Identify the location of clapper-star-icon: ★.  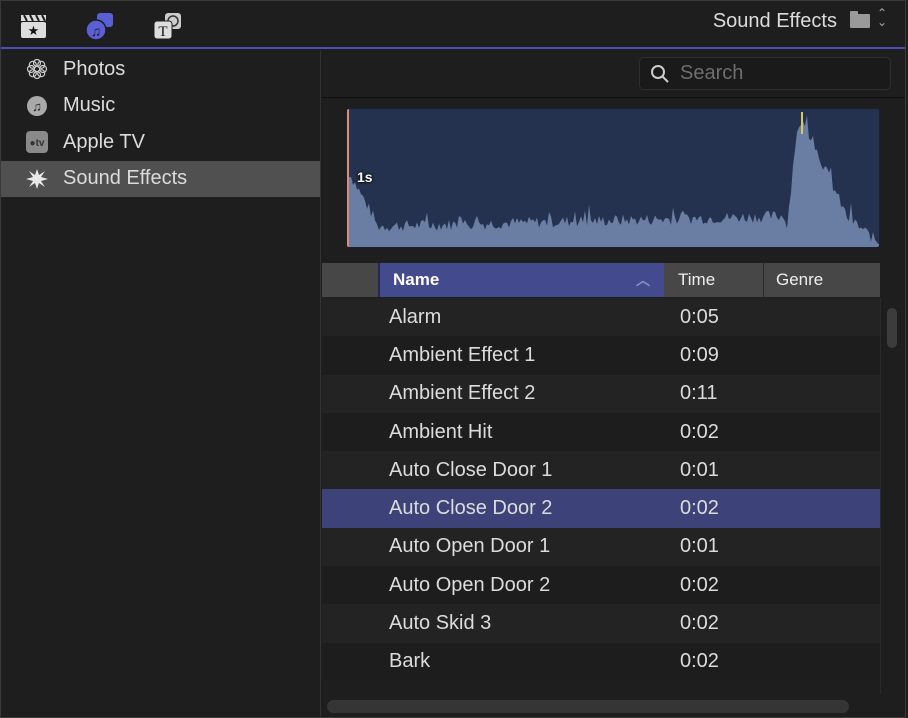
(34, 26).